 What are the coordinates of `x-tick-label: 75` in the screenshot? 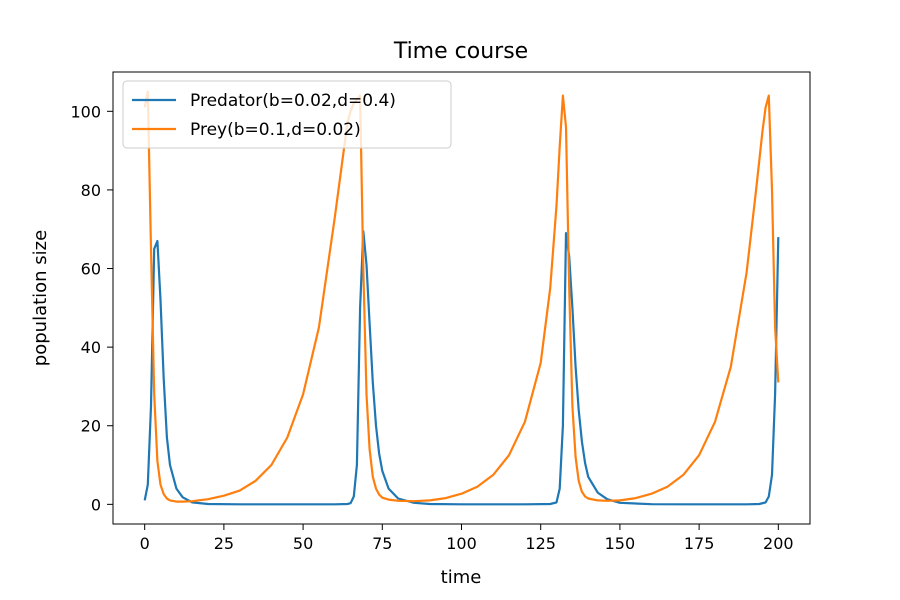 It's located at (382, 543).